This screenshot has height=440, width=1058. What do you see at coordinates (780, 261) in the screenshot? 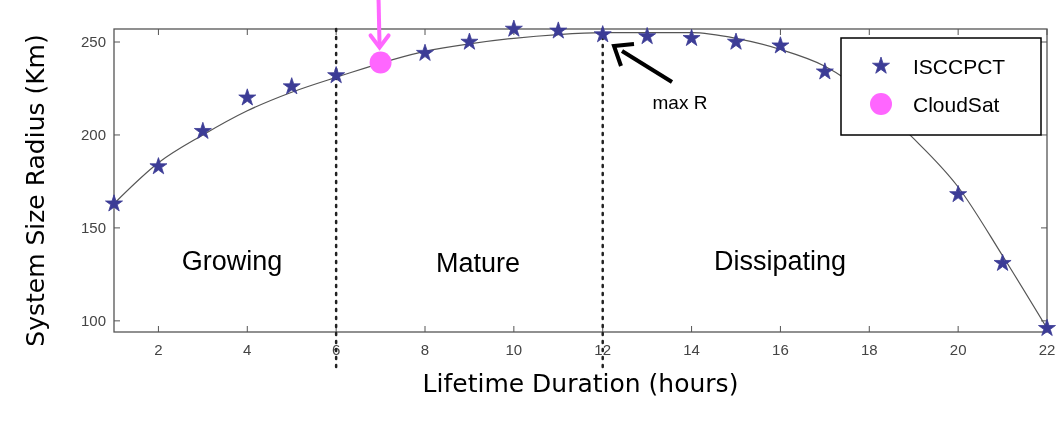
I see `annotation: Dissipating` at bounding box center [780, 261].